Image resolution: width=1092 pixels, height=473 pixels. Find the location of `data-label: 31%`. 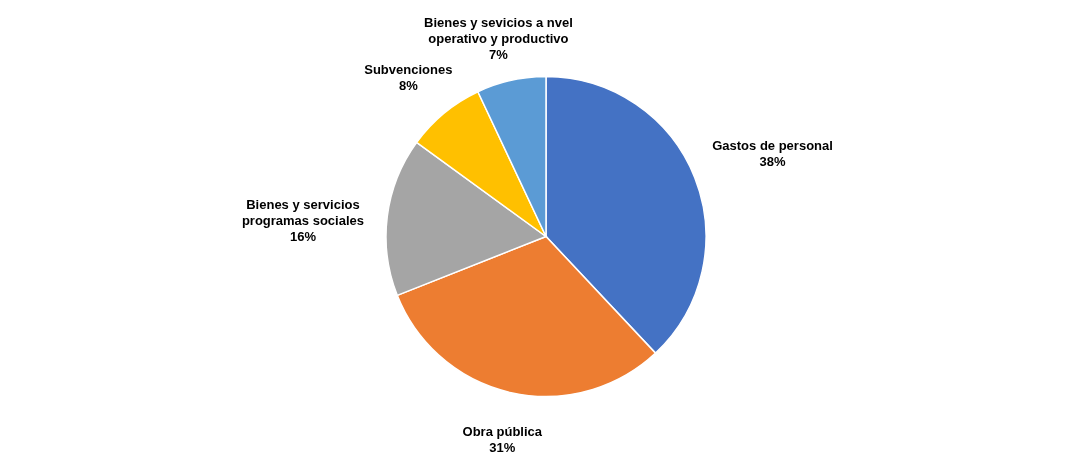

data-label: 31% is located at coordinates (502, 447).